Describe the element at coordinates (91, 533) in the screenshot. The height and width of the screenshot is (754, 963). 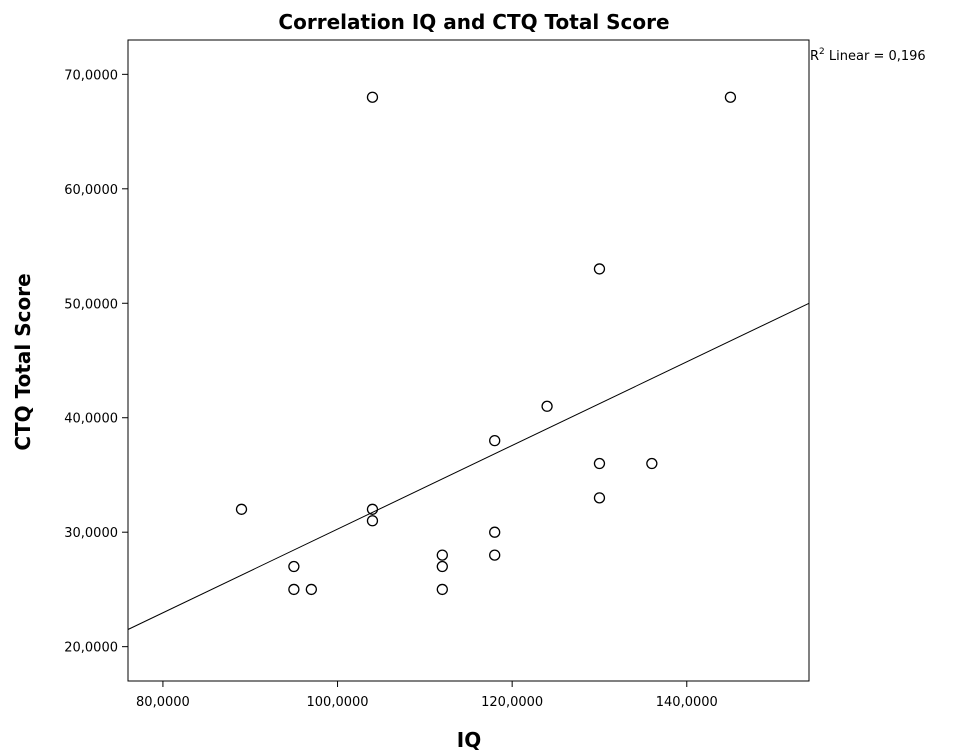
I see `y-tick-label: 30,0000` at that location.